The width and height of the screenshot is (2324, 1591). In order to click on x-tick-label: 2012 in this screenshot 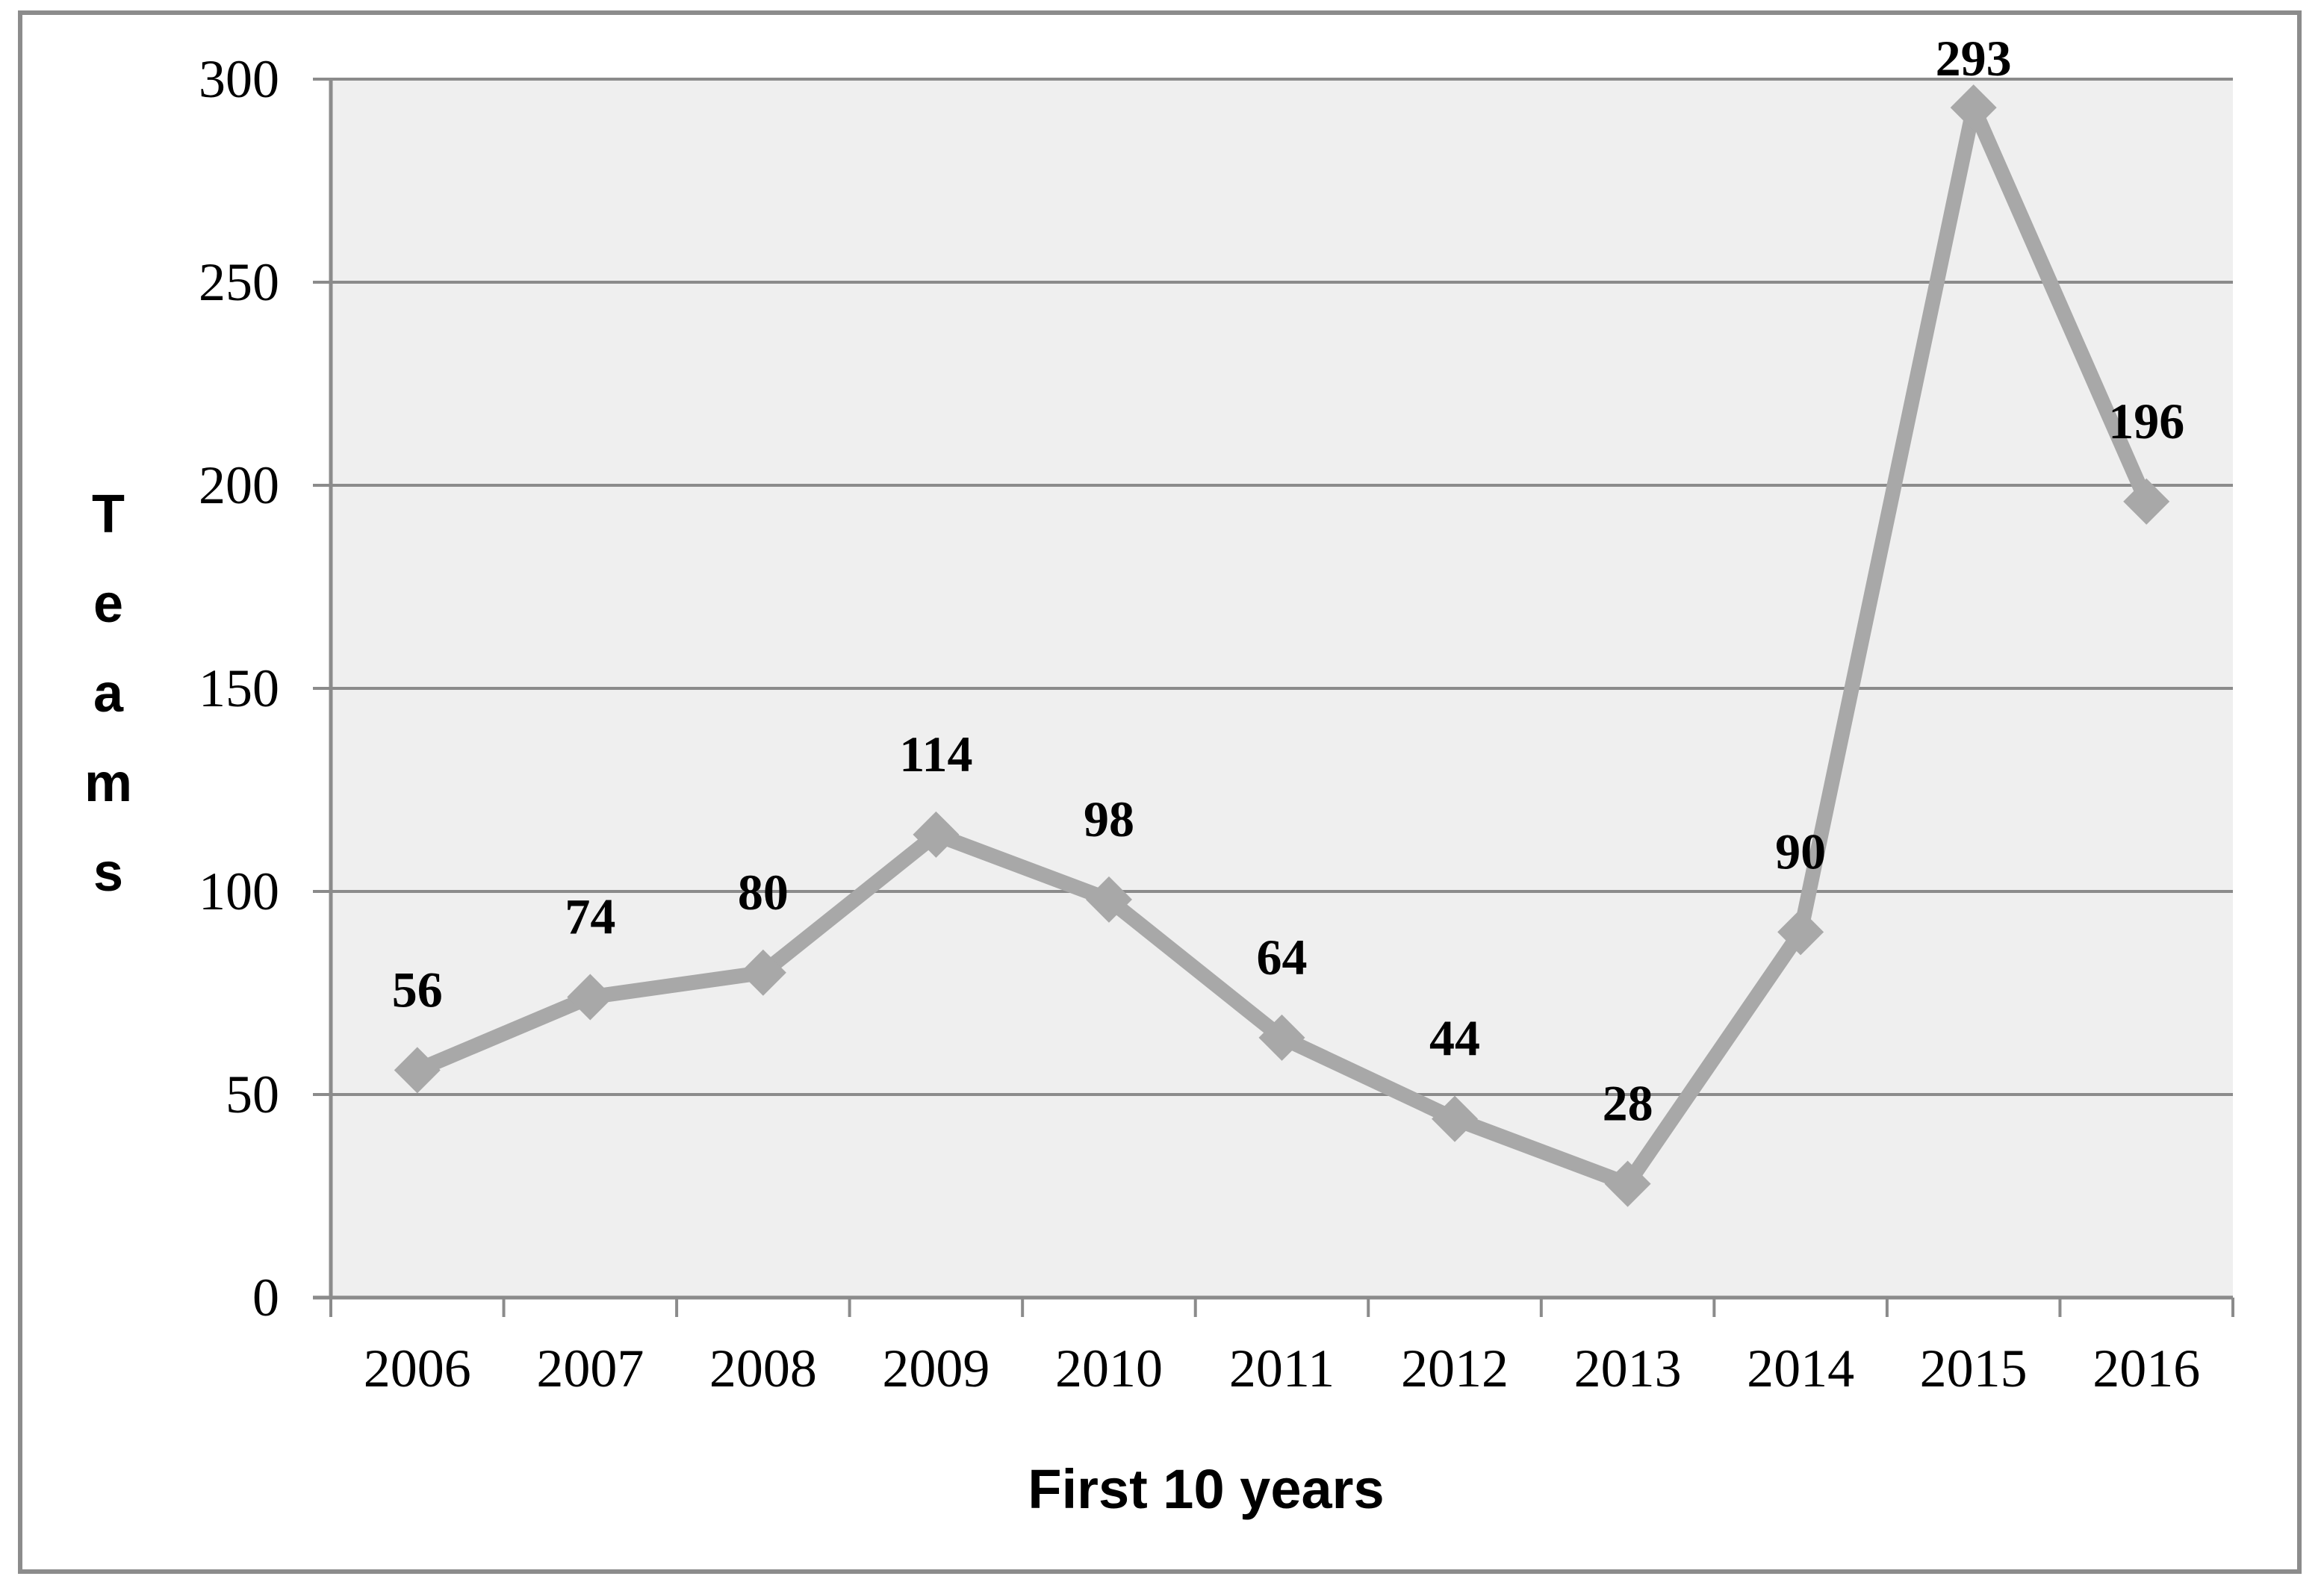, I will do `click(1455, 1368)`.